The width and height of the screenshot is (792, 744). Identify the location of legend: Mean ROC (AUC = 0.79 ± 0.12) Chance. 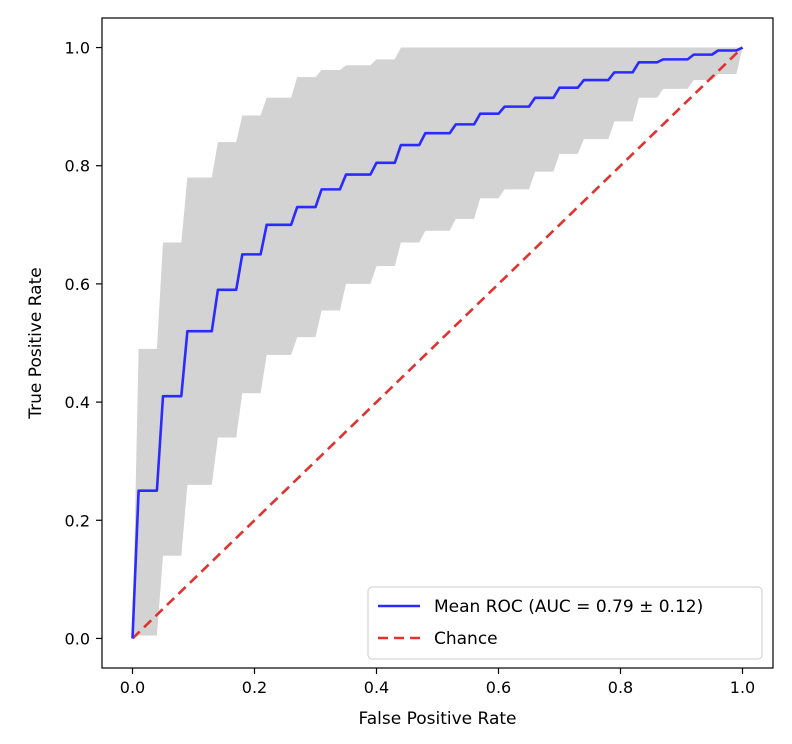
(565, 623).